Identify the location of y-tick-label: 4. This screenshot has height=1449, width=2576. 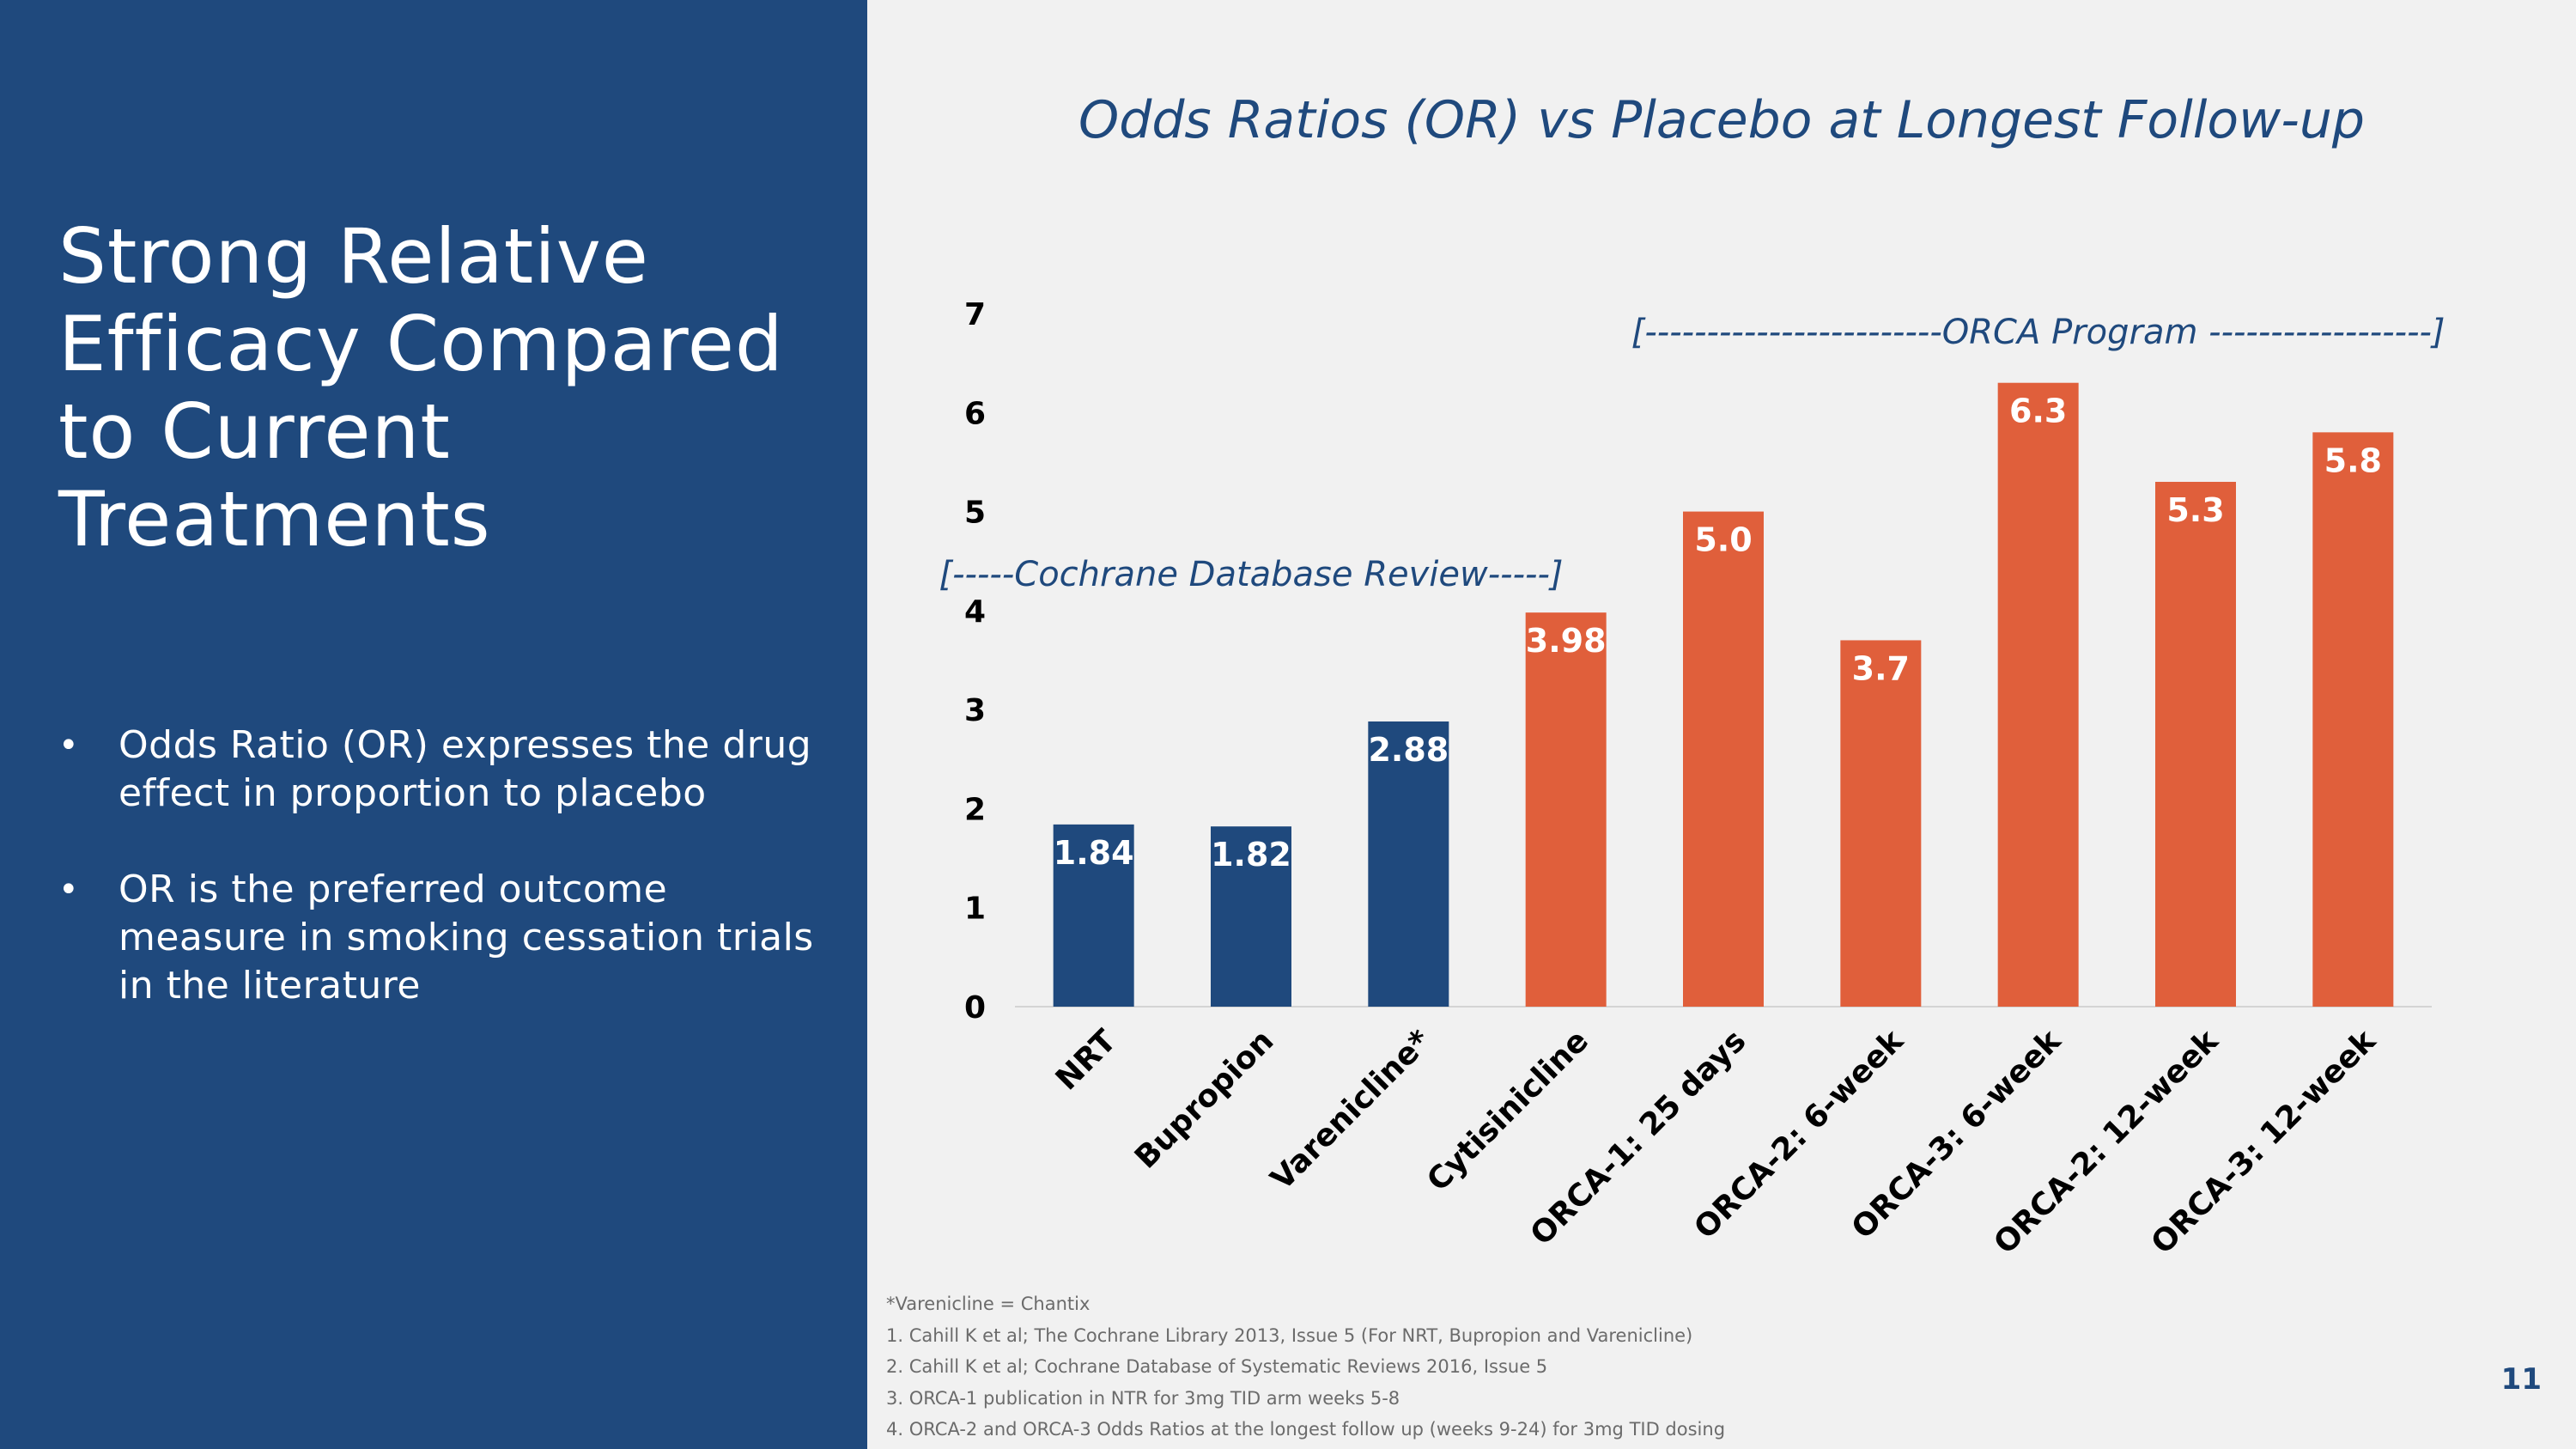
(975, 612).